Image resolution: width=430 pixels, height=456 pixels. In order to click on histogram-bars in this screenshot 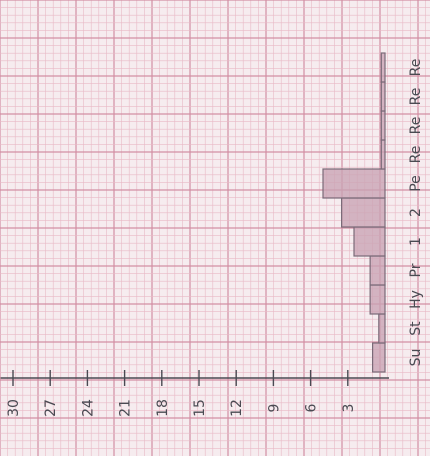, I will do `click(354, 212)`.